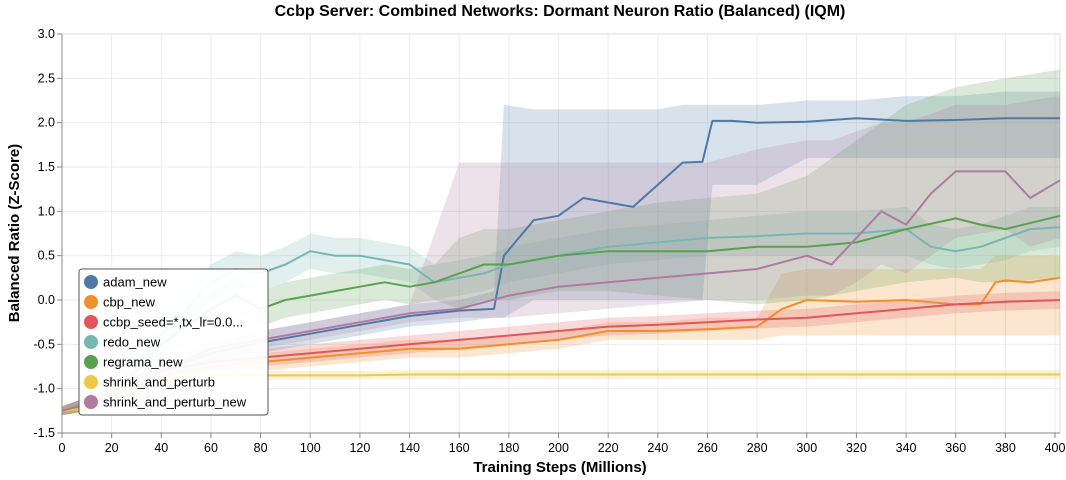 The height and width of the screenshot is (480, 1066). I want to click on legend-label: regrama_new, so click(143, 362).